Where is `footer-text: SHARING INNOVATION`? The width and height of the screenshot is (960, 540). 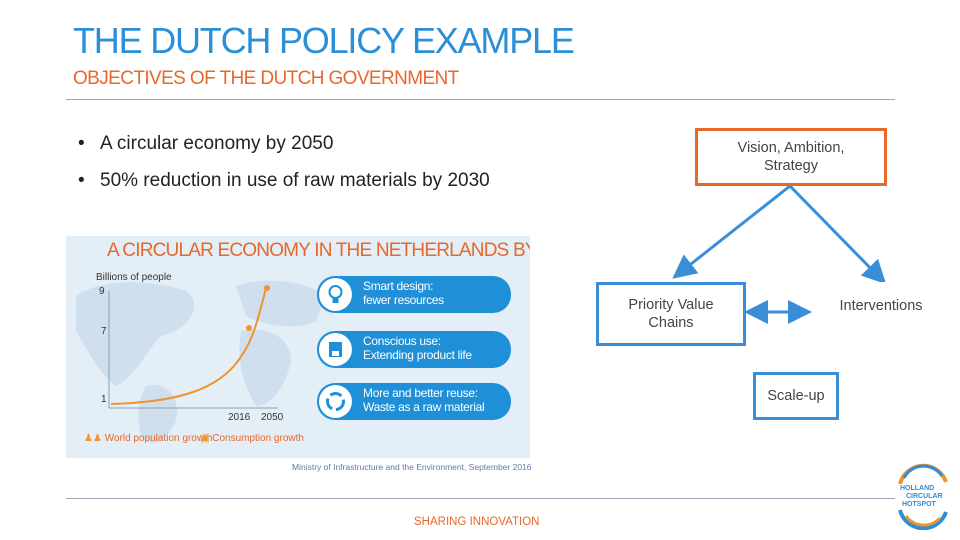 footer-text: SHARING INNOVATION is located at coordinates (477, 522).